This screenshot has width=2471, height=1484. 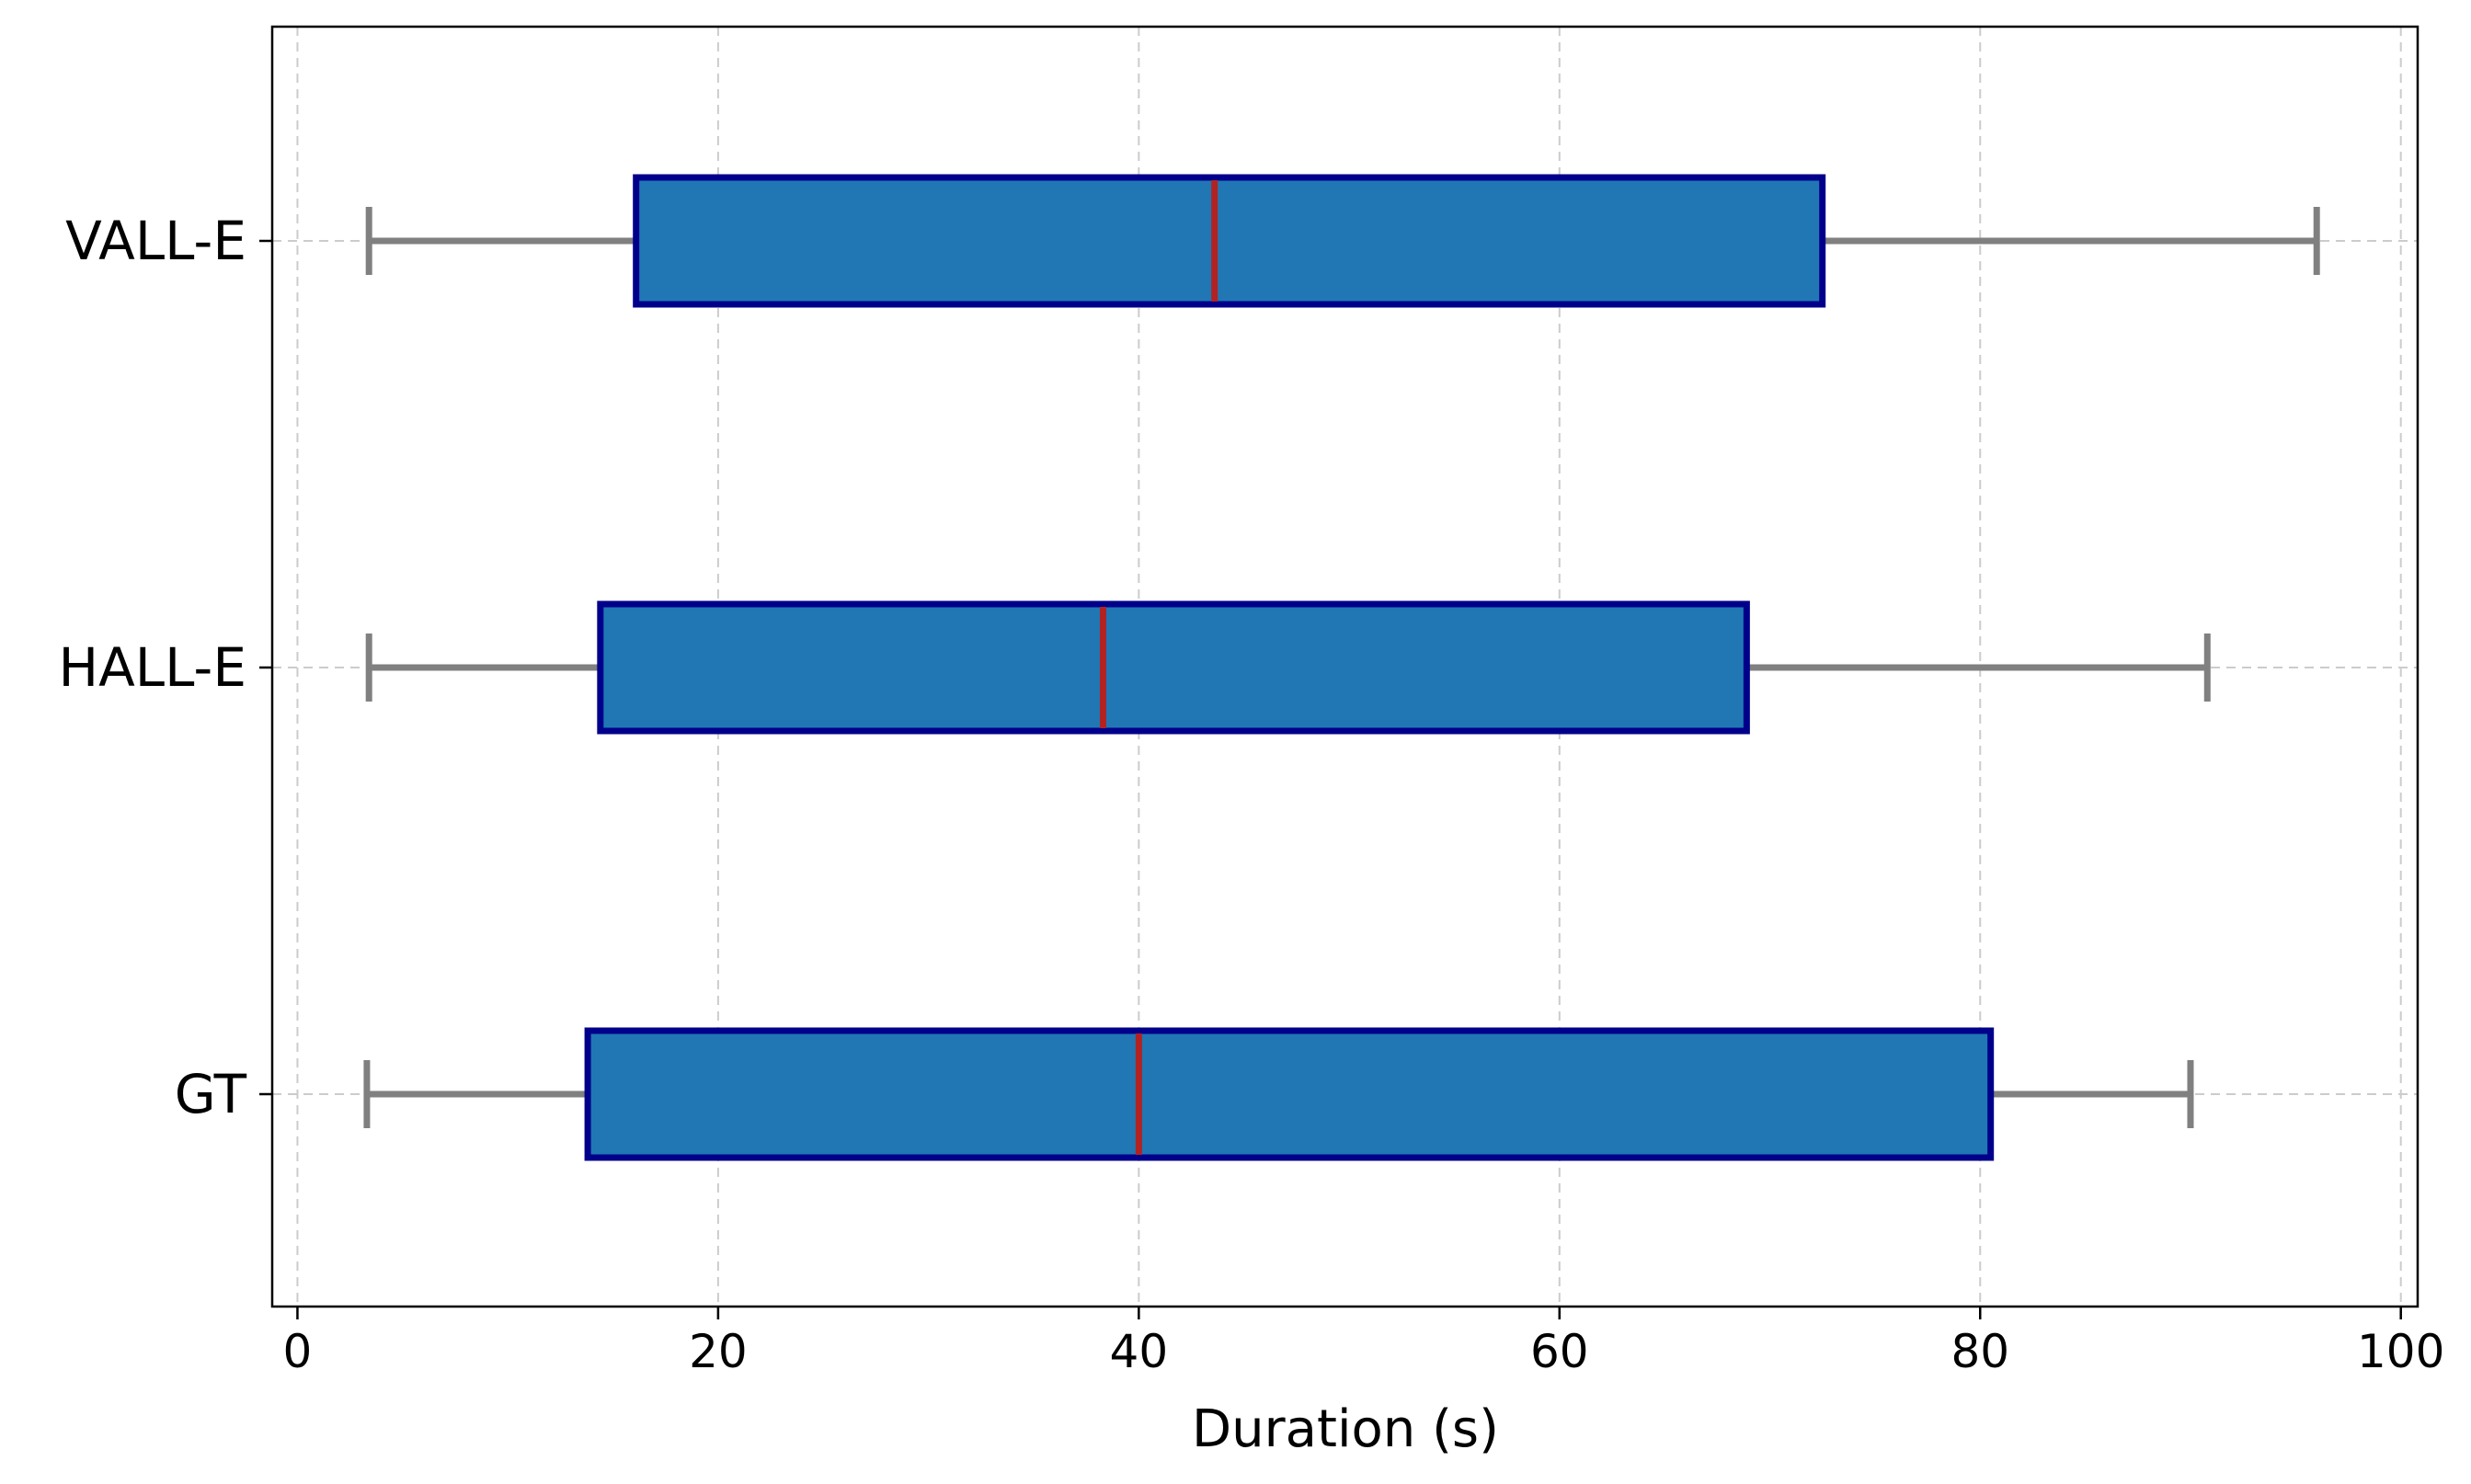 I want to click on x-tick-label: 40, so click(x=1139, y=1351).